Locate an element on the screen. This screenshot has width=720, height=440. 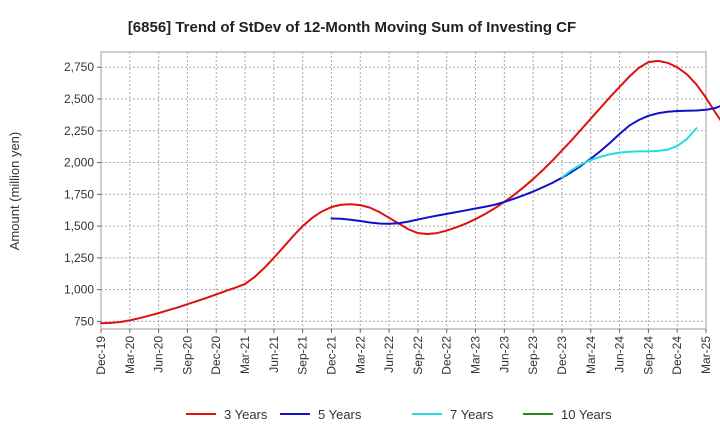
x-tick-label: Dec-20 is located at coordinates (216, 355).